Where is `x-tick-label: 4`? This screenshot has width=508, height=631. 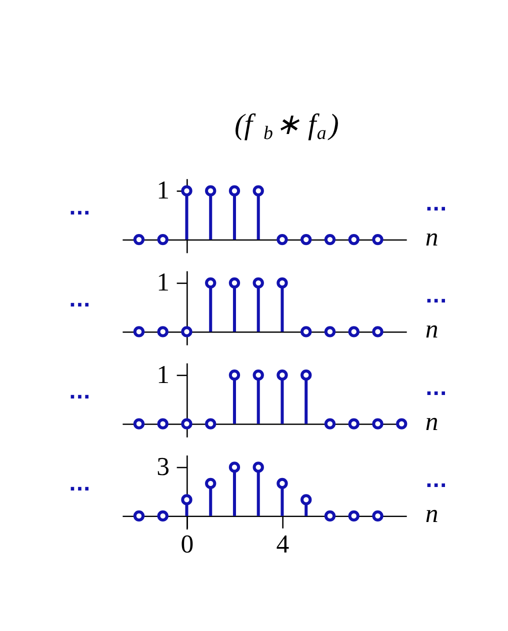 x-tick-label: 4 is located at coordinates (283, 544).